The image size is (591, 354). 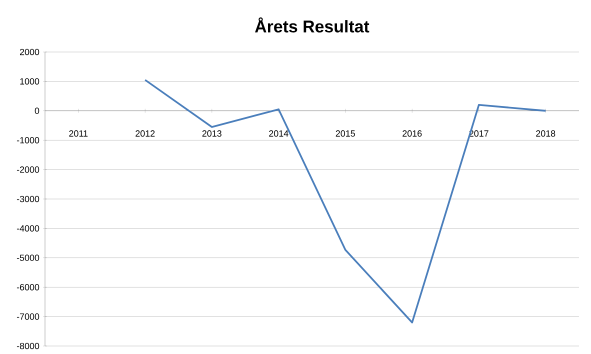 I want to click on y-tick-label: -8000, so click(x=28, y=346).